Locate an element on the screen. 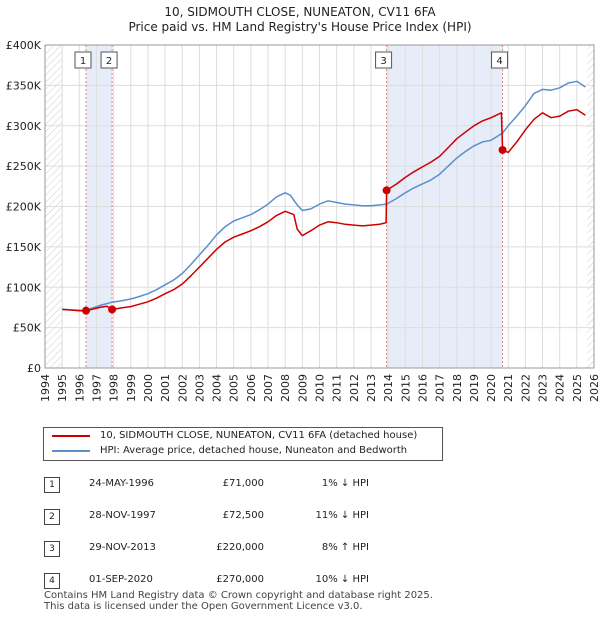  x-tick-label: 2003 is located at coordinates (199, 388).